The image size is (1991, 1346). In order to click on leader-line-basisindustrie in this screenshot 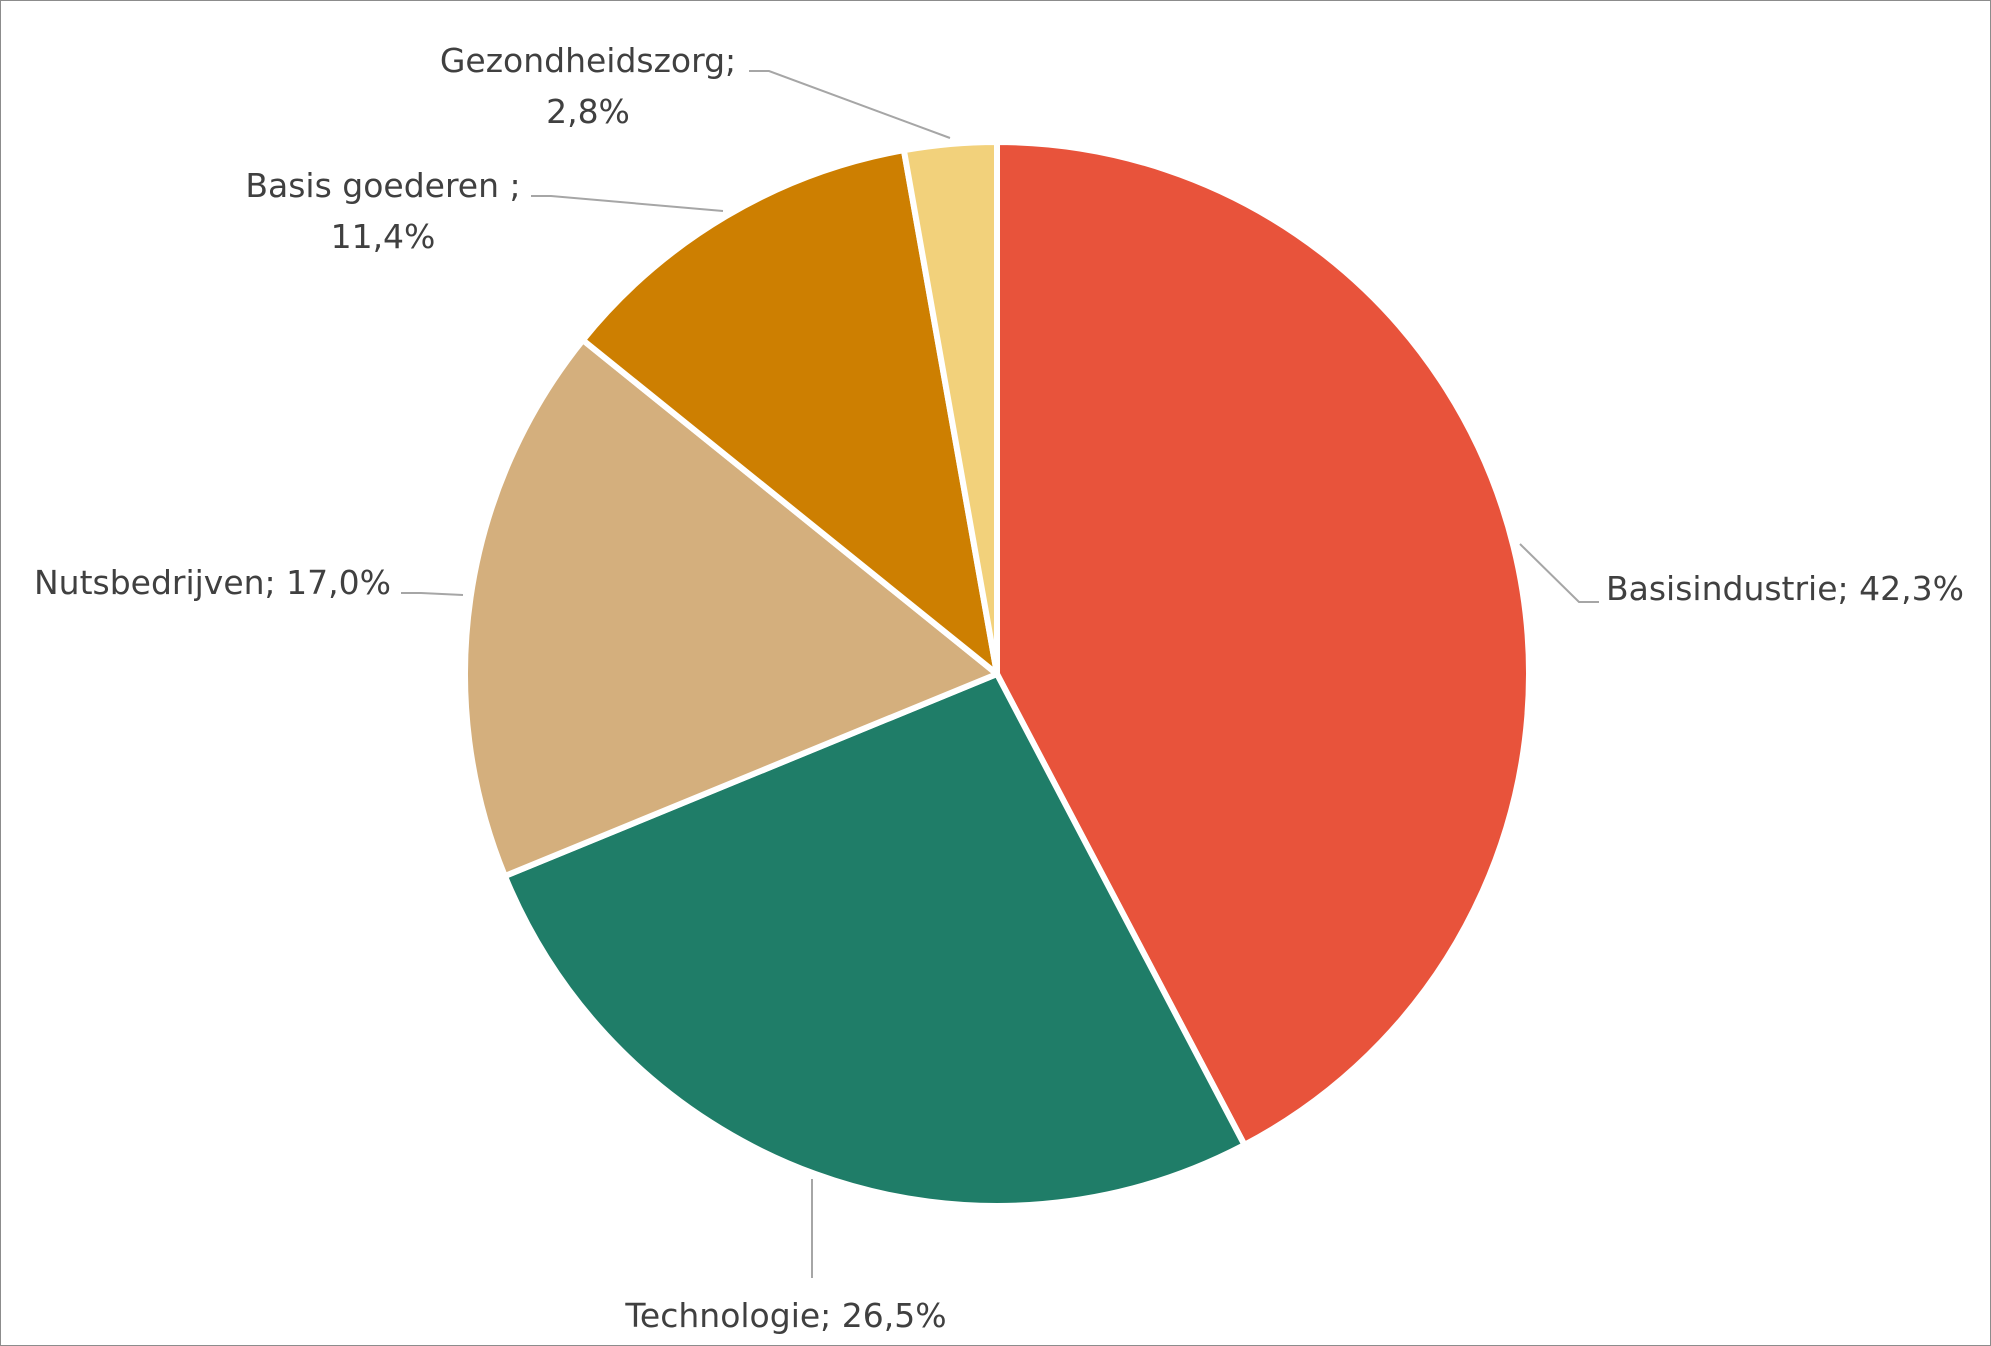, I will do `click(1559, 573)`.